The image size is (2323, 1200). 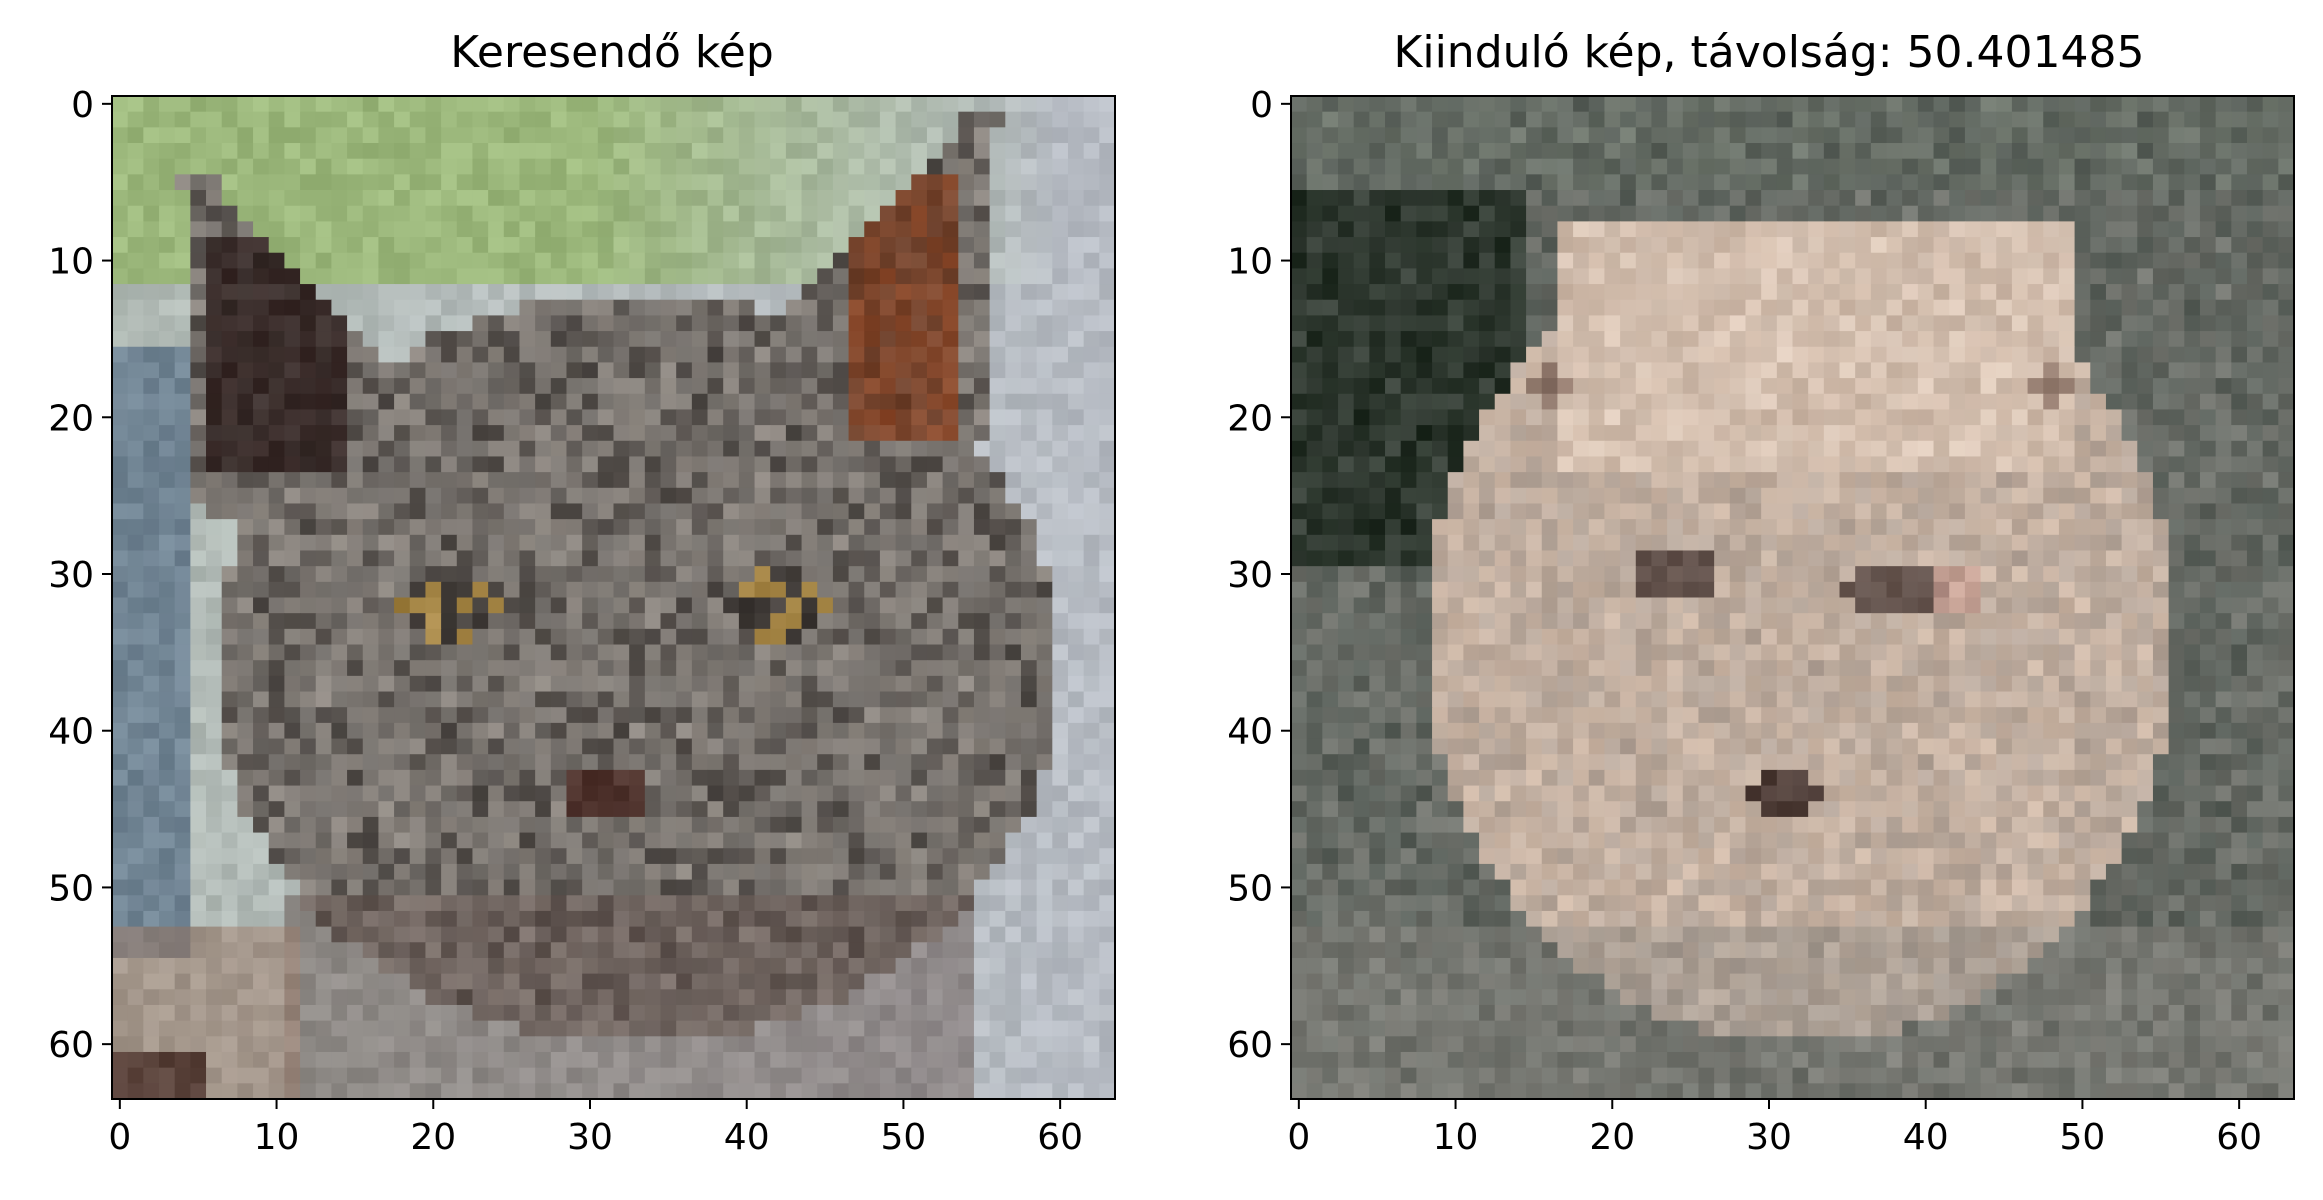 I want to click on panel-title-start: Kiinduló kép, távolság: 50.401485, so click(x=1769, y=52).